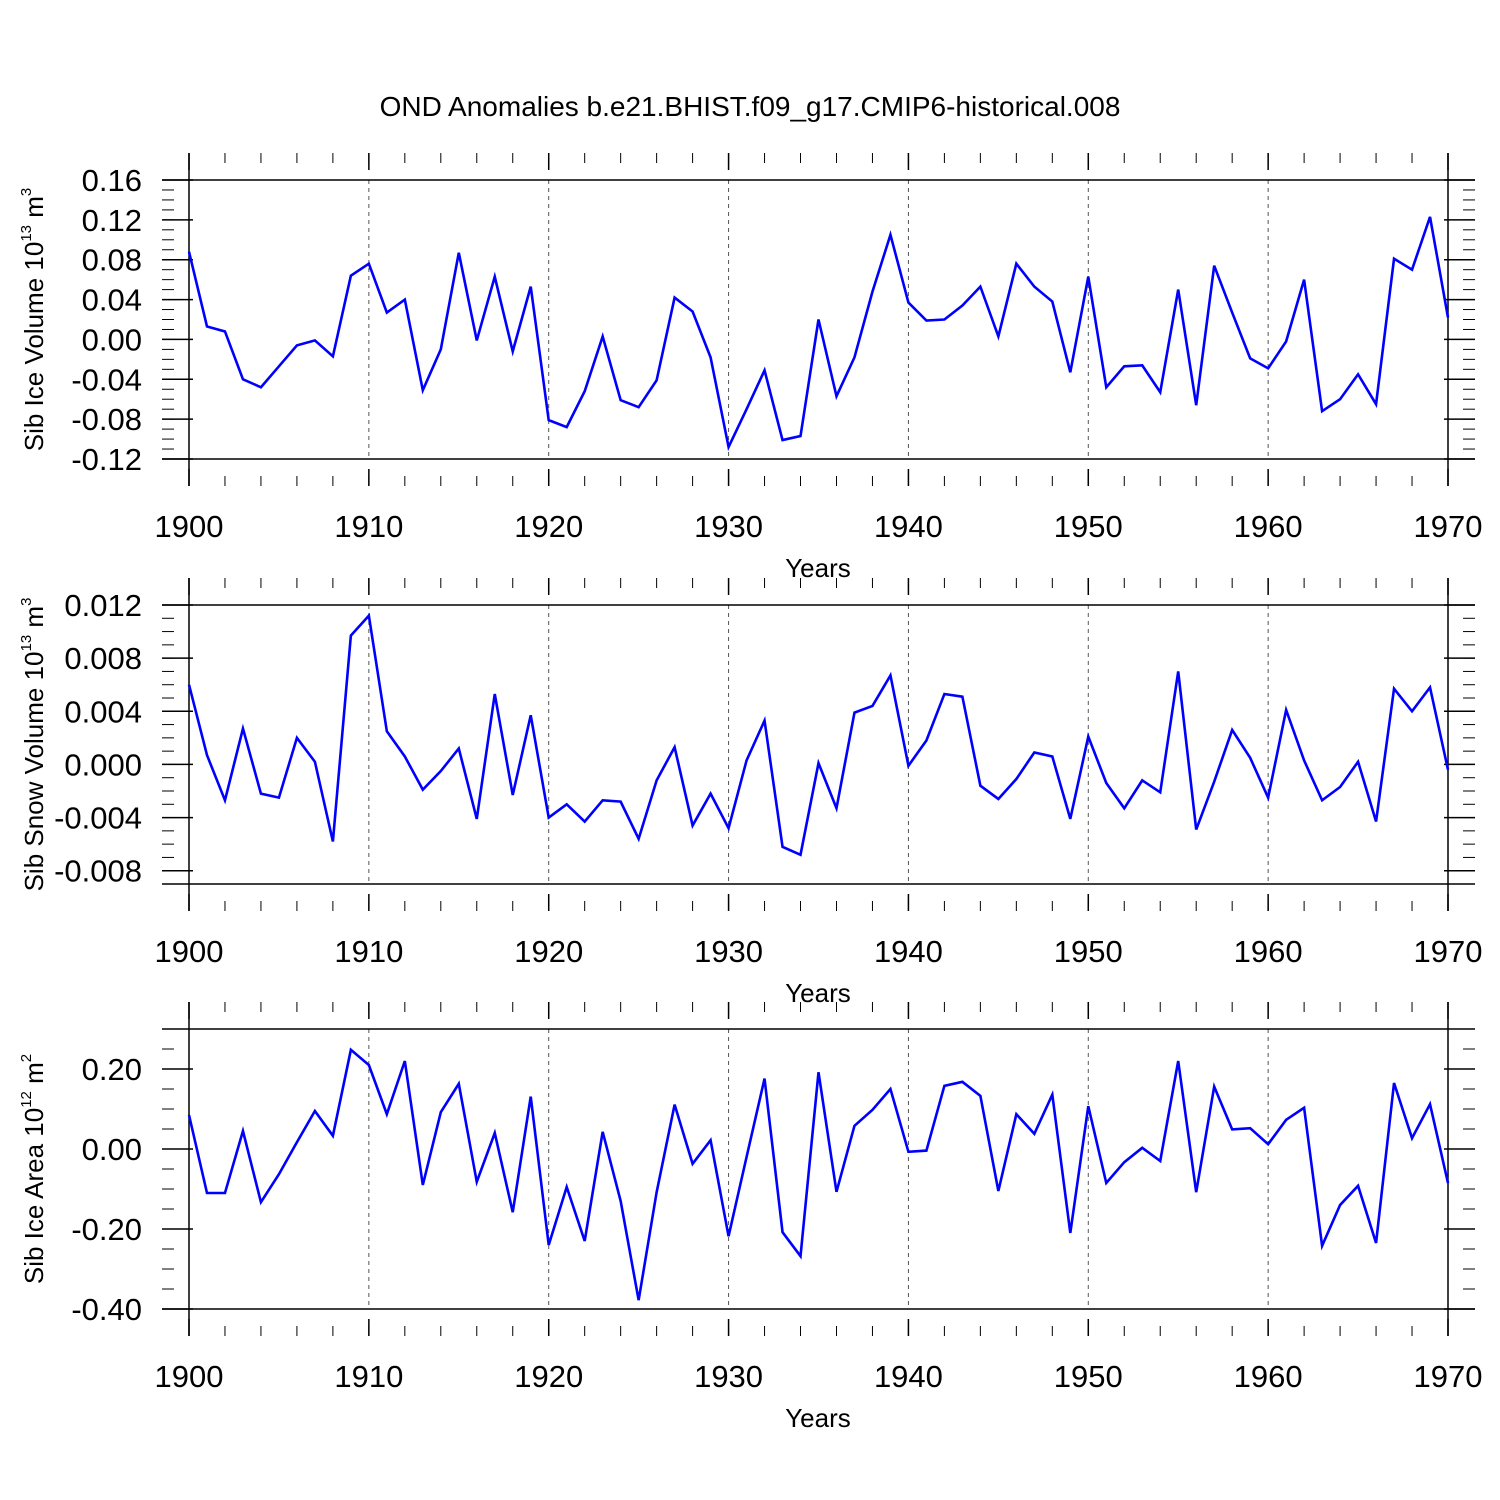  I want to click on y-tick-label: 0.08, so click(112, 260).